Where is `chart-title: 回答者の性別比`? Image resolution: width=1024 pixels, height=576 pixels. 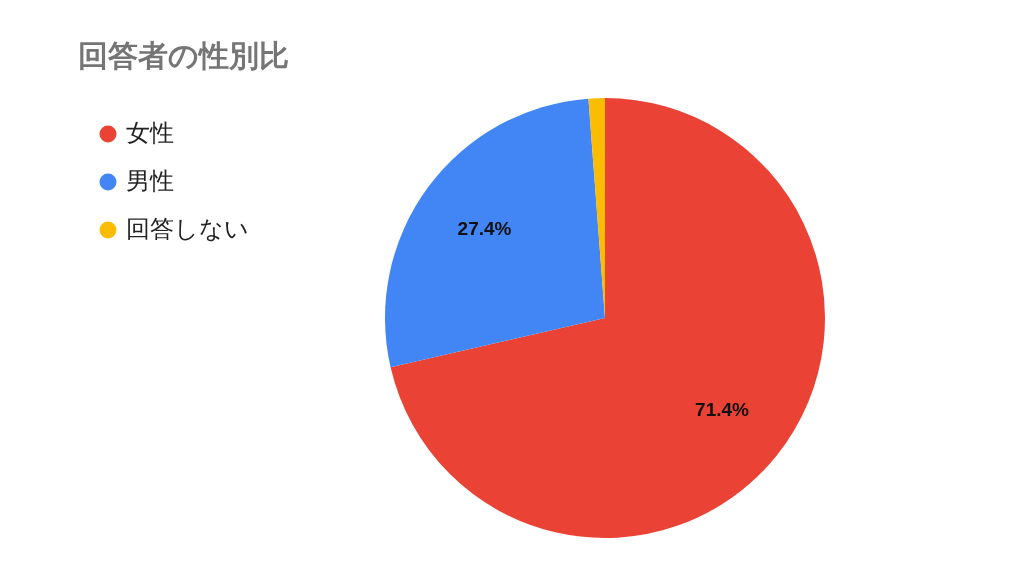 chart-title: 回答者の性別比 is located at coordinates (183, 56).